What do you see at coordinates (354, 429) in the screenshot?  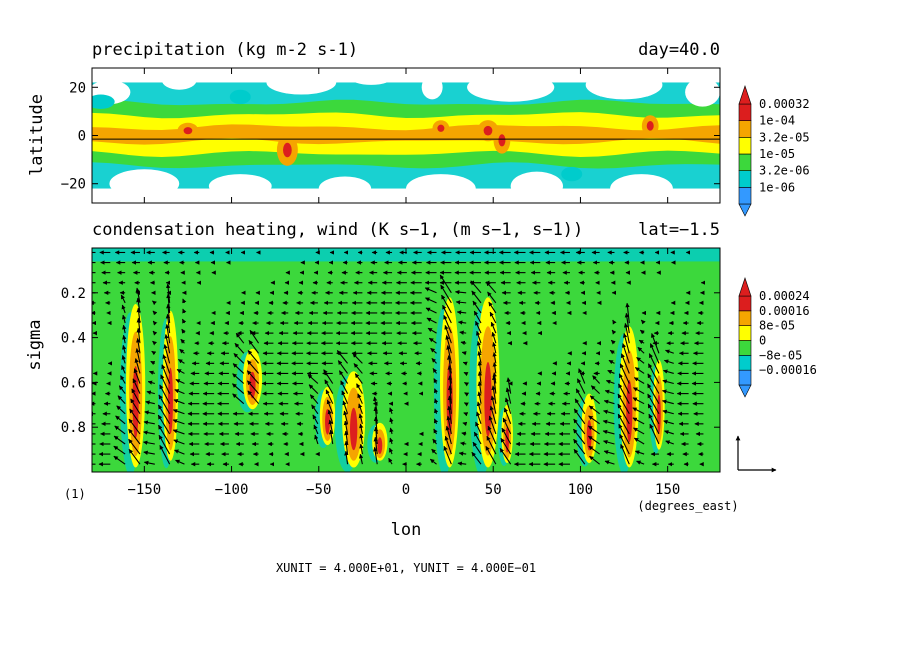 I see `heating-tower-max` at bounding box center [354, 429].